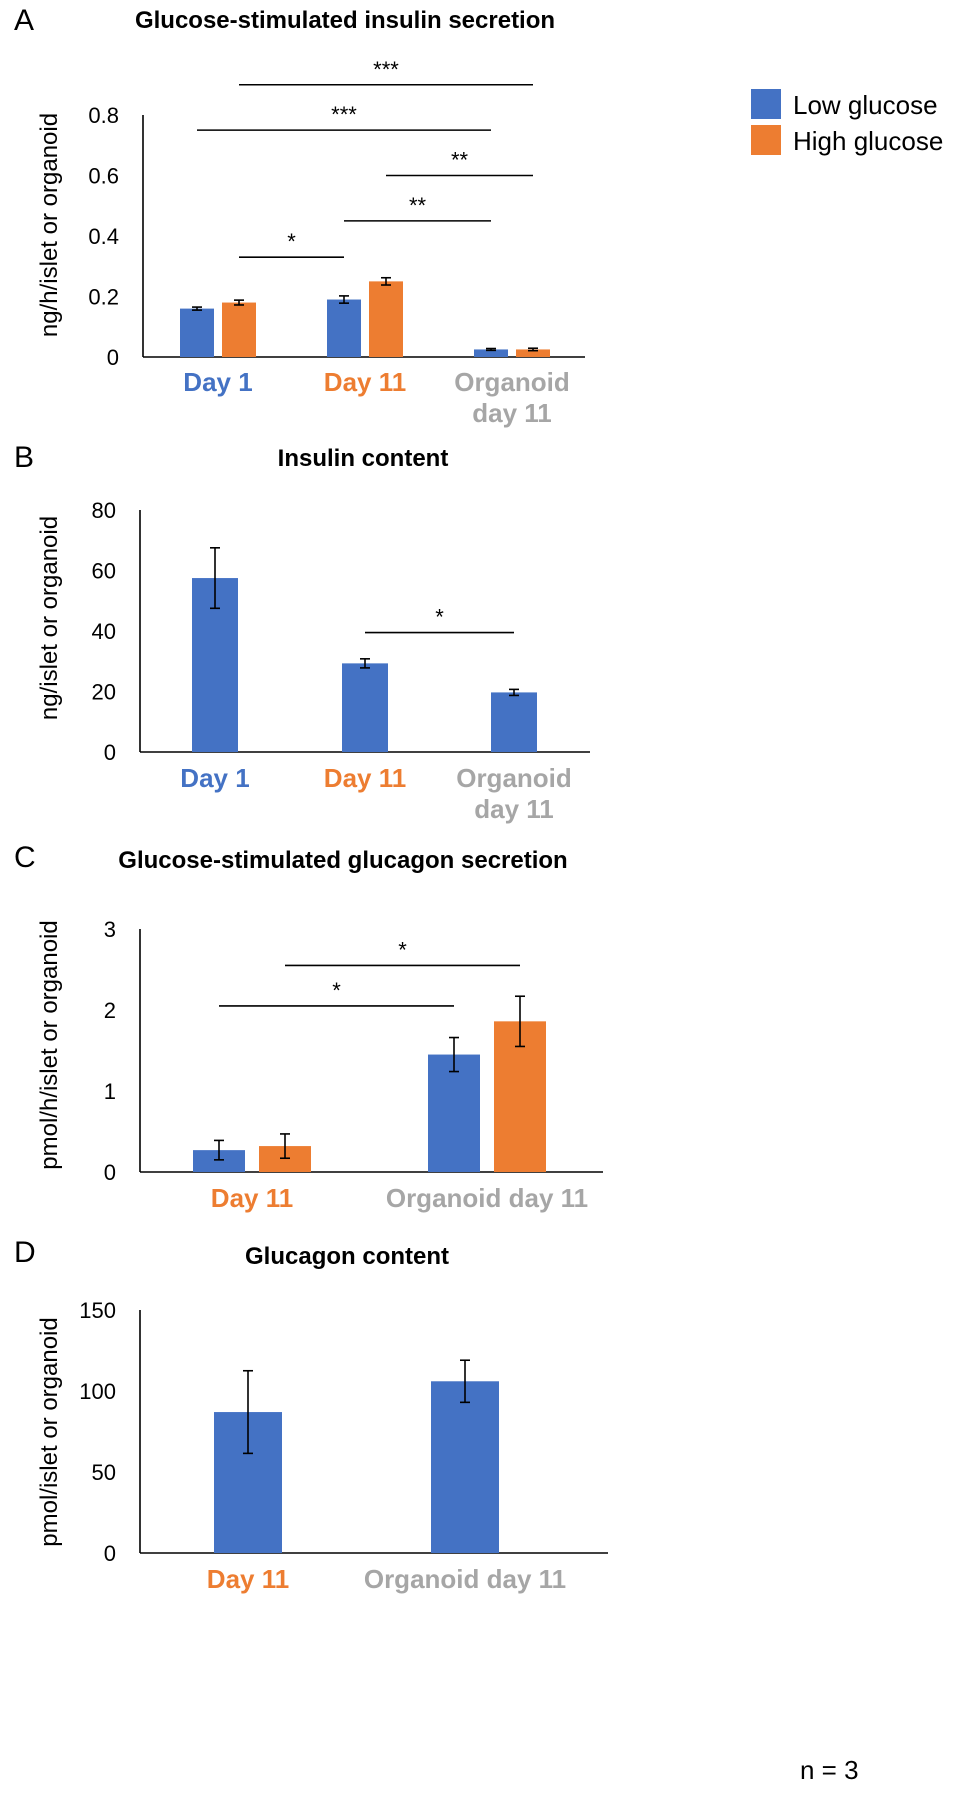 The height and width of the screenshot is (1808, 967). What do you see at coordinates (49, 225) in the screenshot?
I see `y-axis-label: ng/h/islet or organoid` at bounding box center [49, 225].